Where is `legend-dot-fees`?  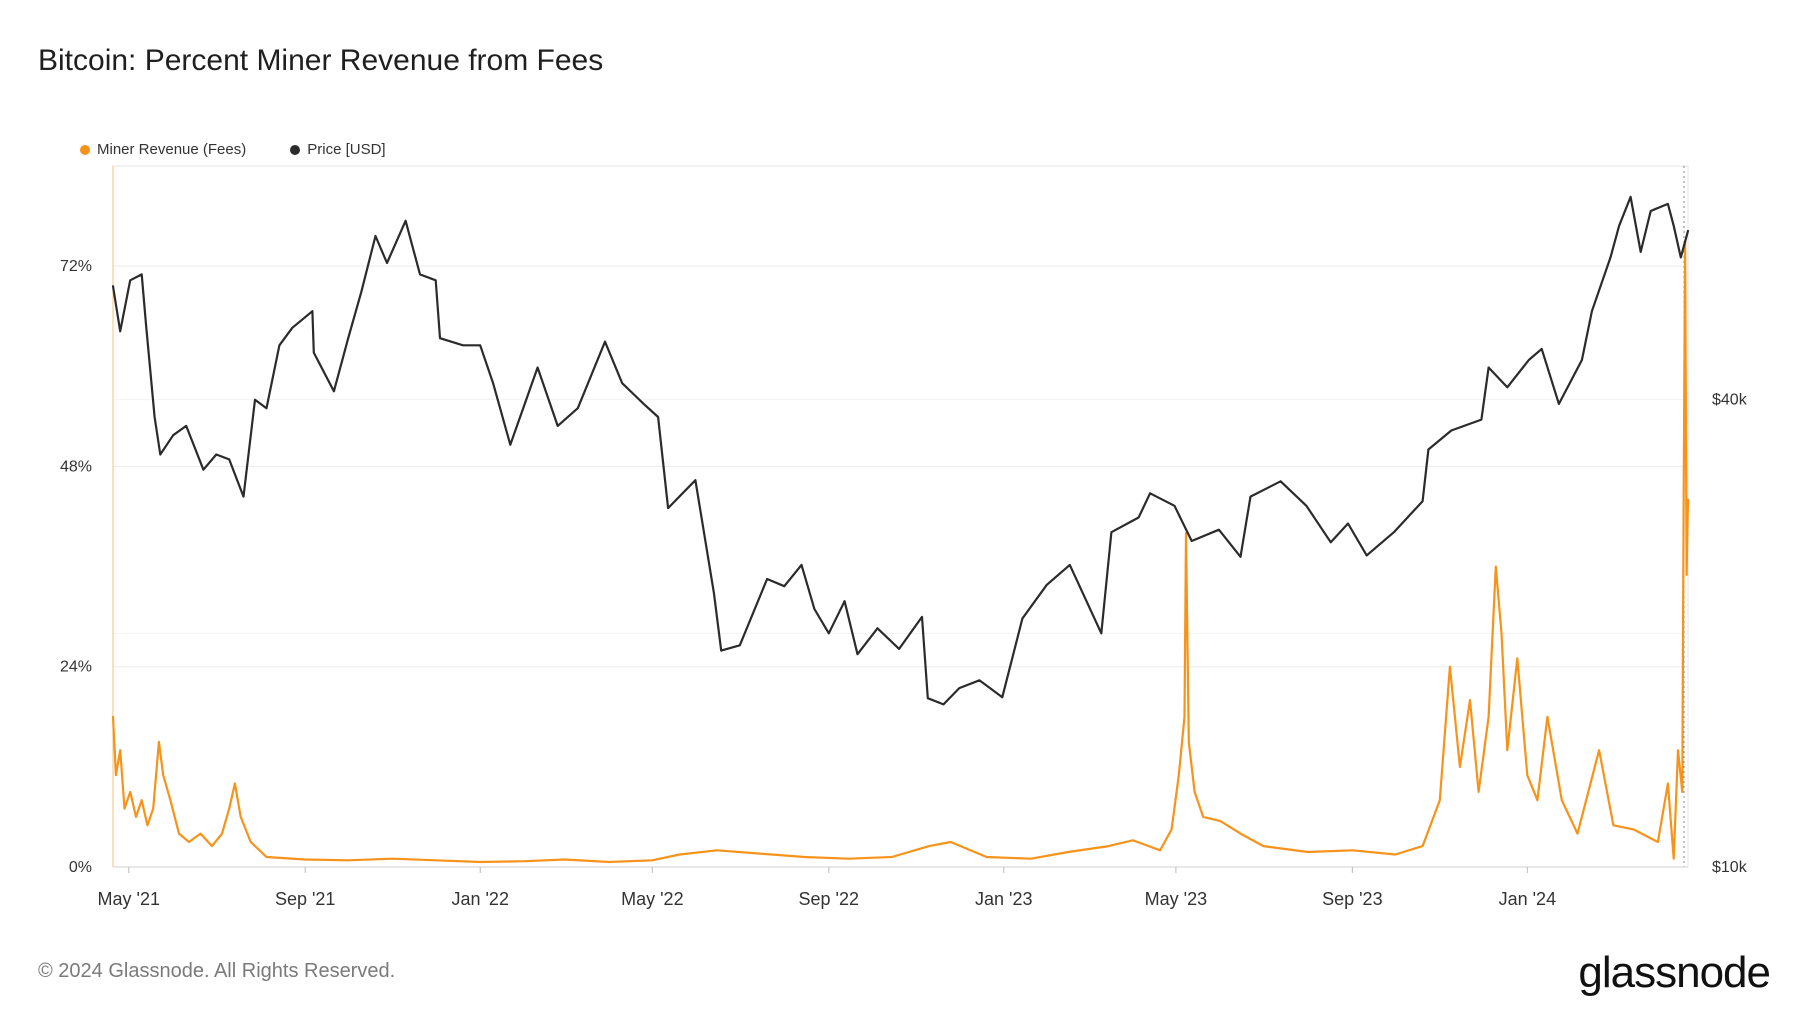 legend-dot-fees is located at coordinates (85, 149).